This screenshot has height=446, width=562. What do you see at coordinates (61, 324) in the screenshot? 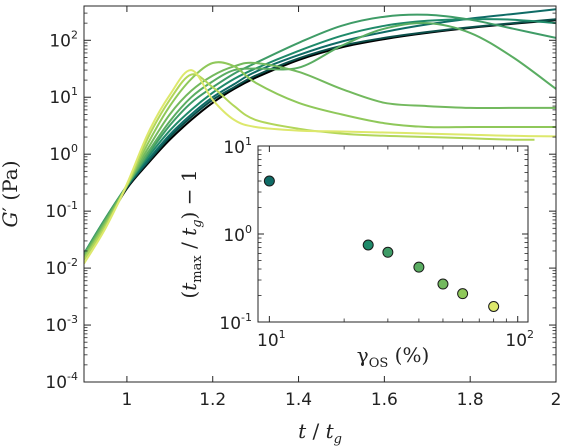
I see `y-tick-label: 10⁻³` at bounding box center [61, 324].